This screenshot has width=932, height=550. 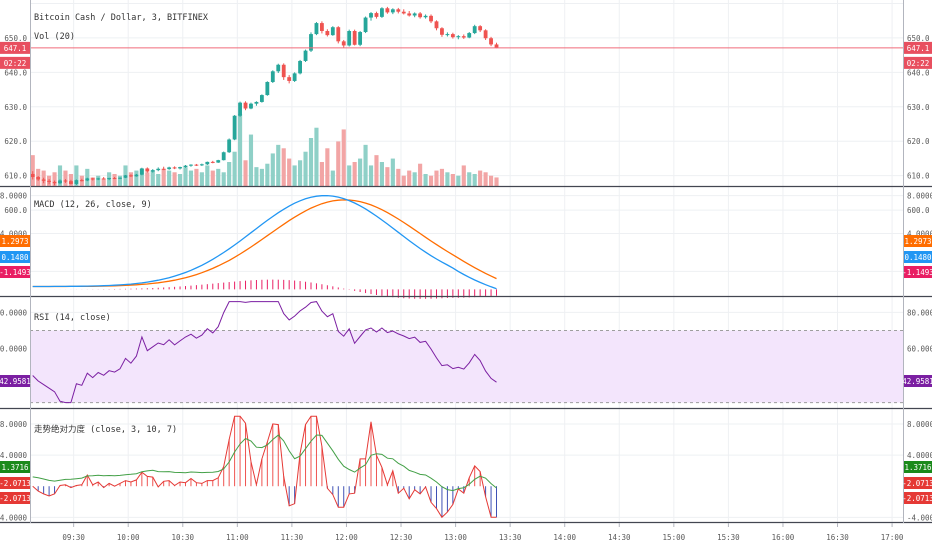 What do you see at coordinates (783, 537) in the screenshot?
I see `time-axis-label: 16:00` at bounding box center [783, 537].